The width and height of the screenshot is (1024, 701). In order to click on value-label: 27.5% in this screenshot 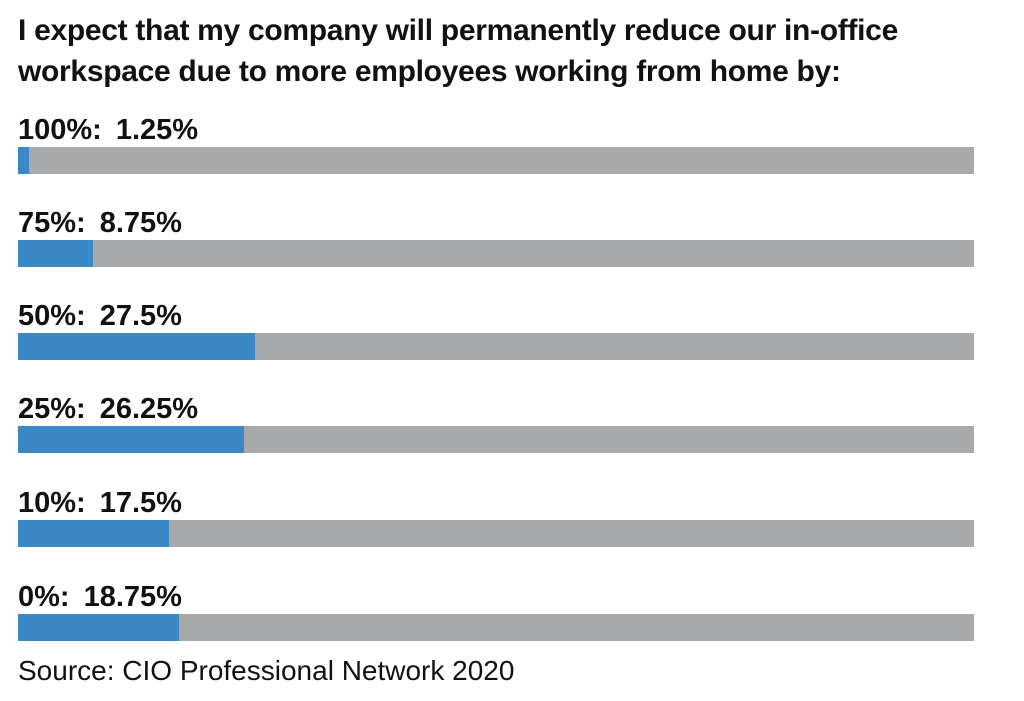, I will do `click(140, 316)`.